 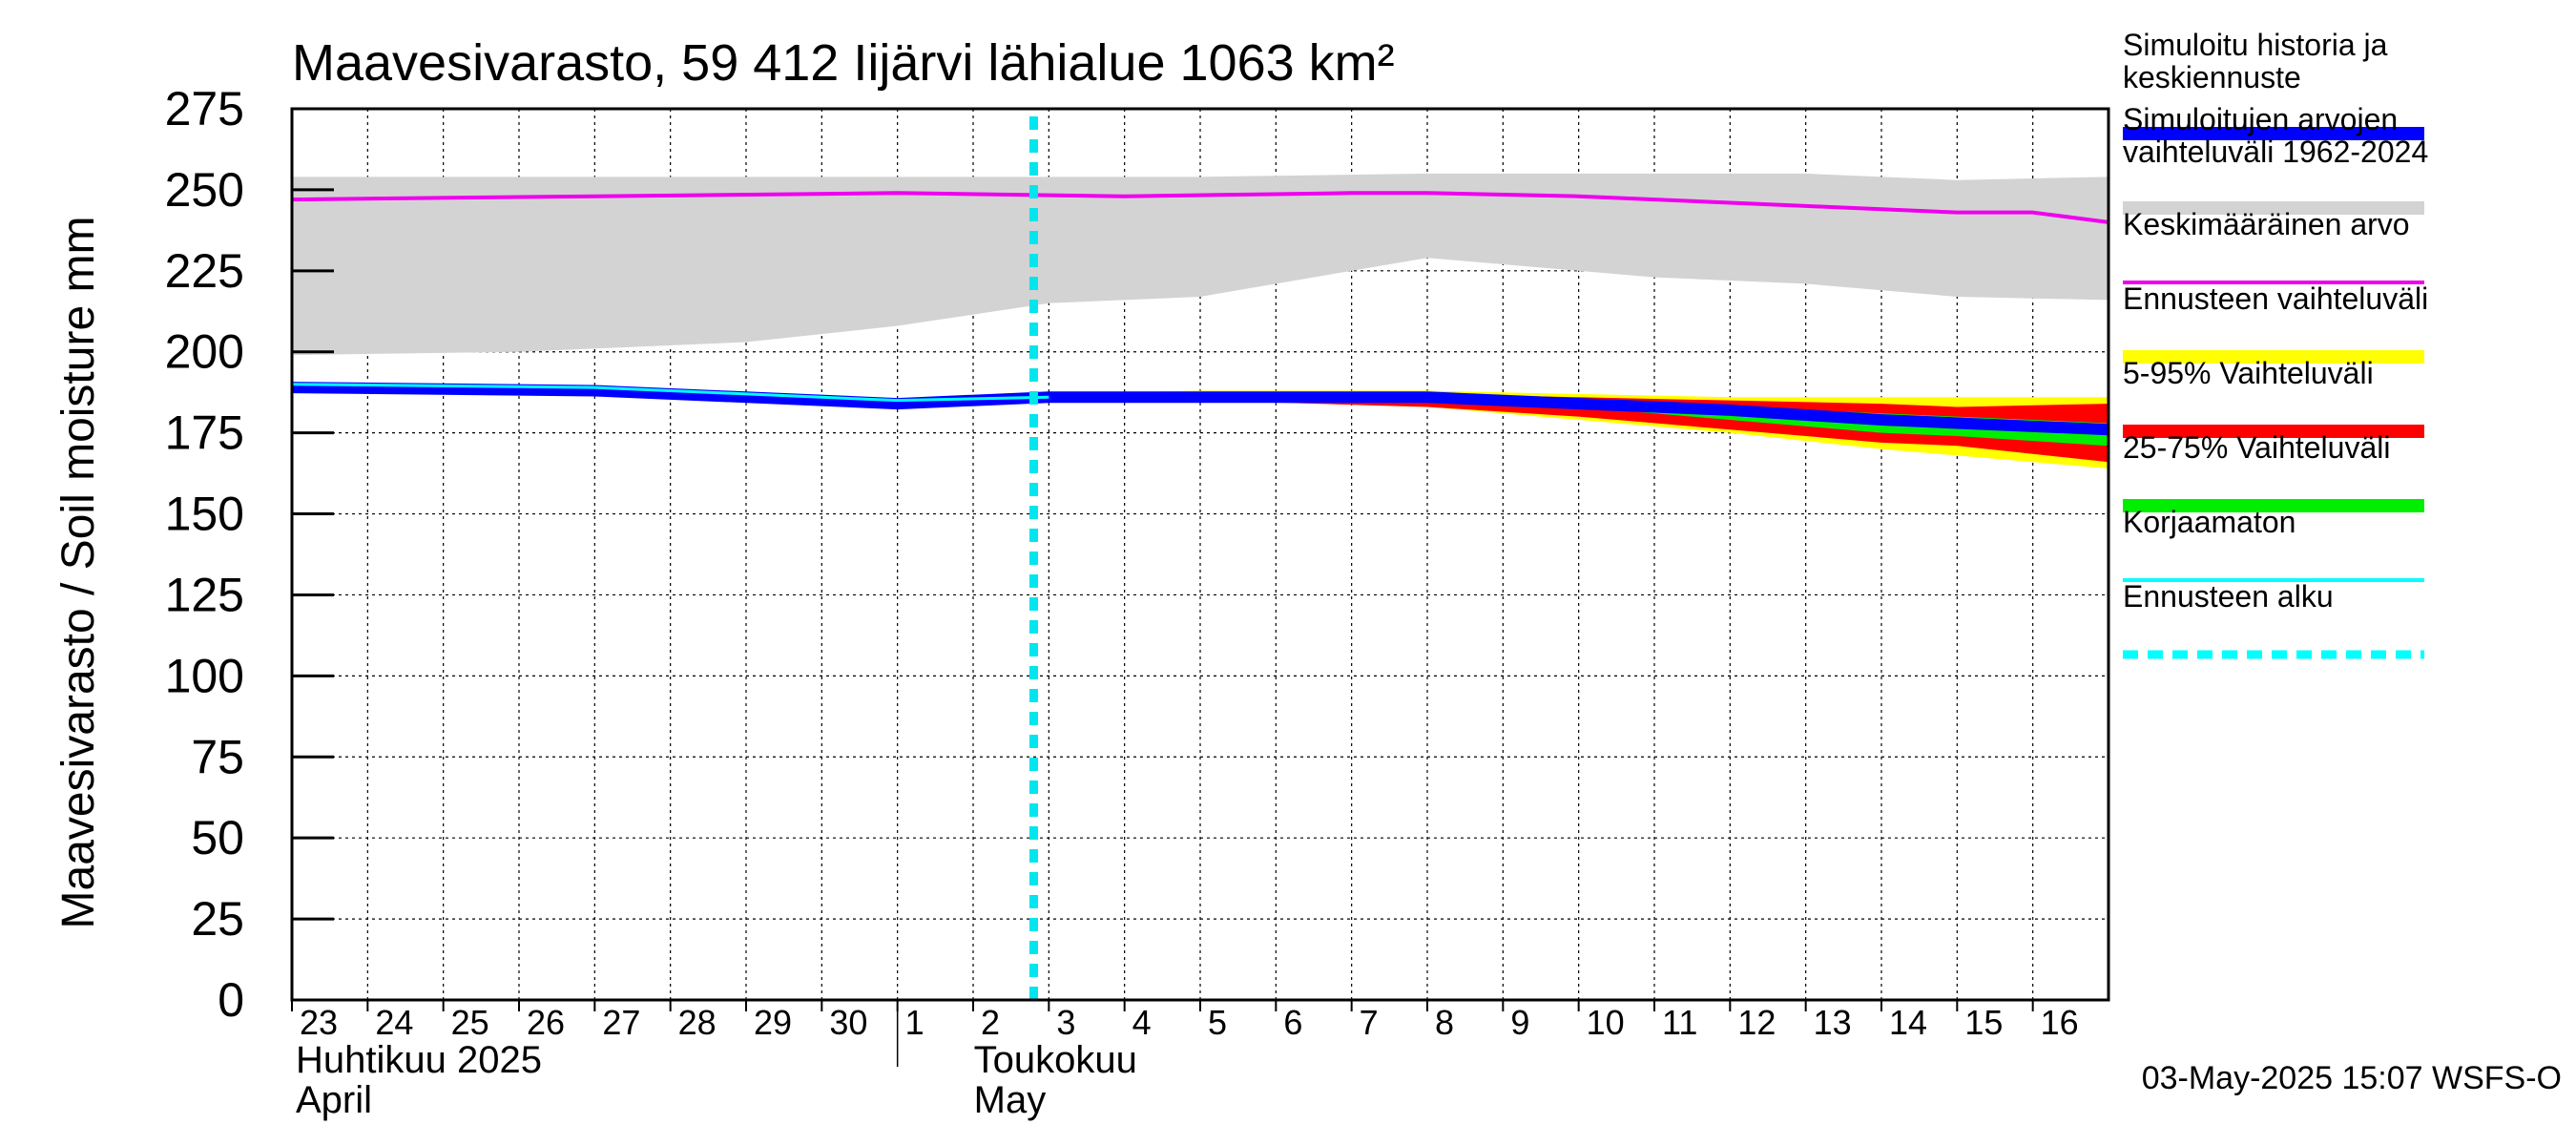 What do you see at coordinates (204, 676) in the screenshot?
I see `y-tick-label: 100` at bounding box center [204, 676].